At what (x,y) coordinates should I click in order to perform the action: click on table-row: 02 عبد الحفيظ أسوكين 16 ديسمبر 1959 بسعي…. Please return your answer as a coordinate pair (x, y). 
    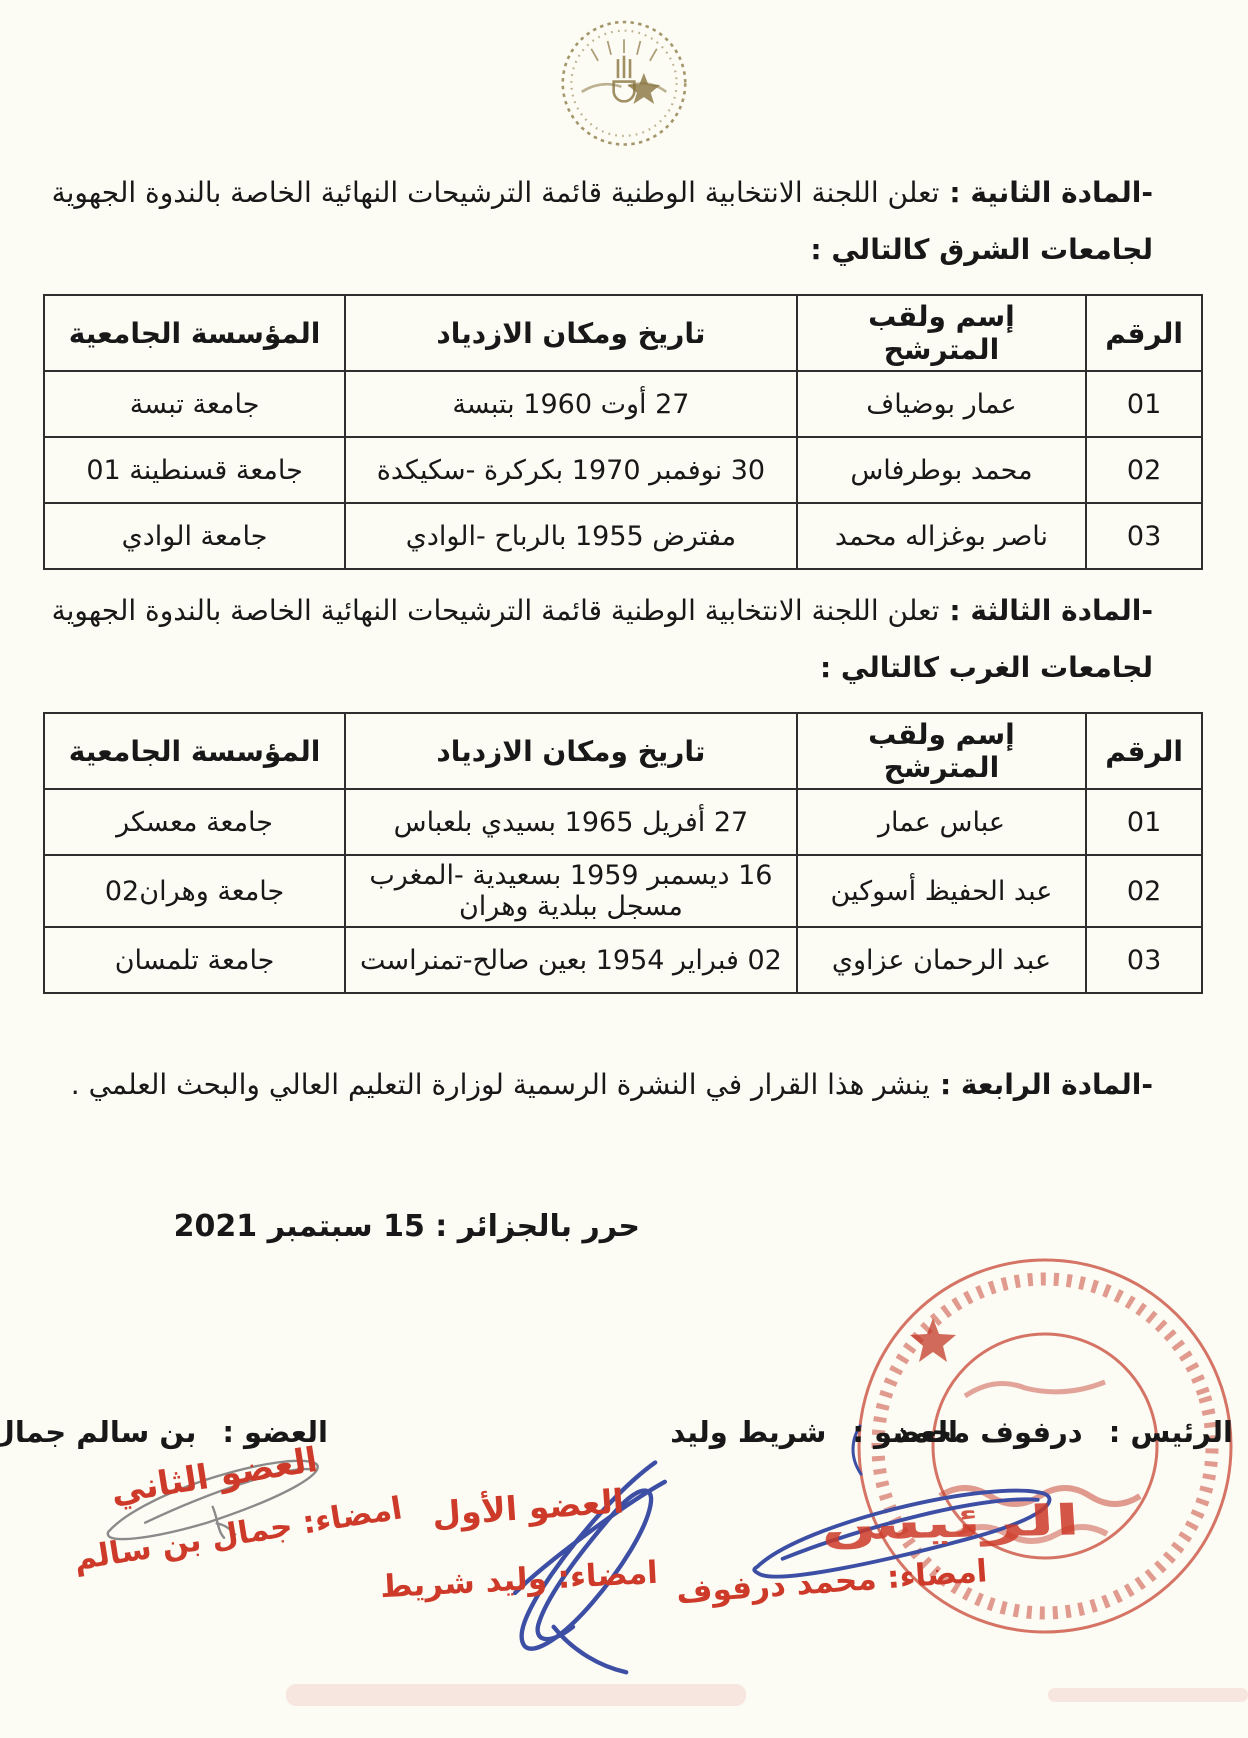
    Looking at the image, I should click on (622, 891).